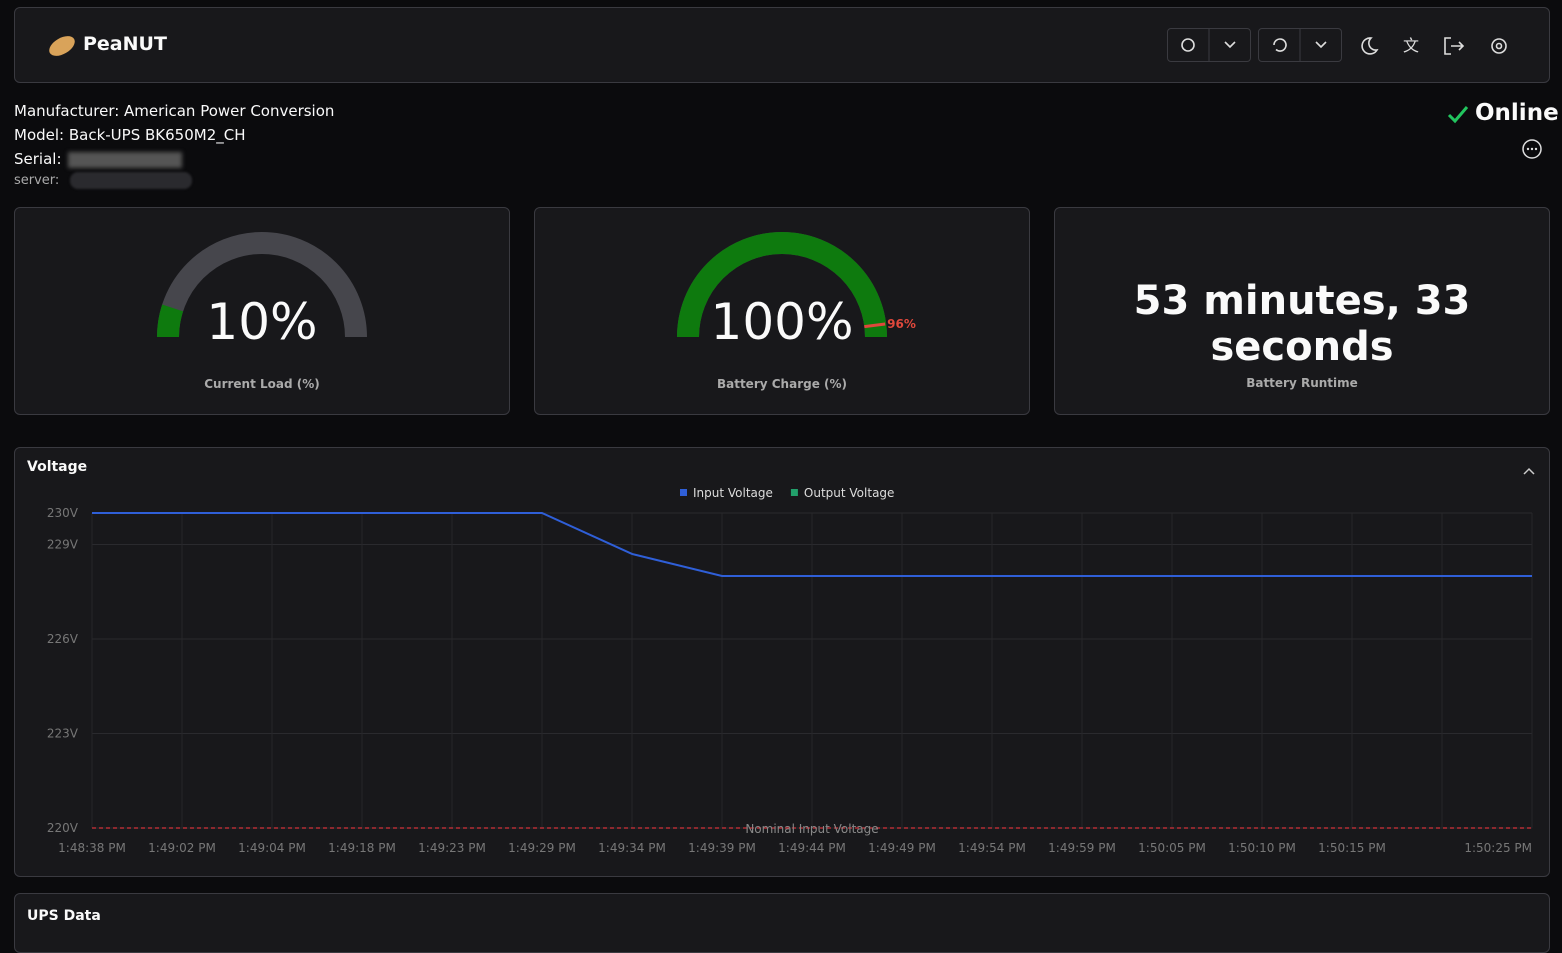 This screenshot has height=953, width=1562. Describe the element at coordinates (64, 916) in the screenshot. I see `ups-data-title: UPS Data` at that location.